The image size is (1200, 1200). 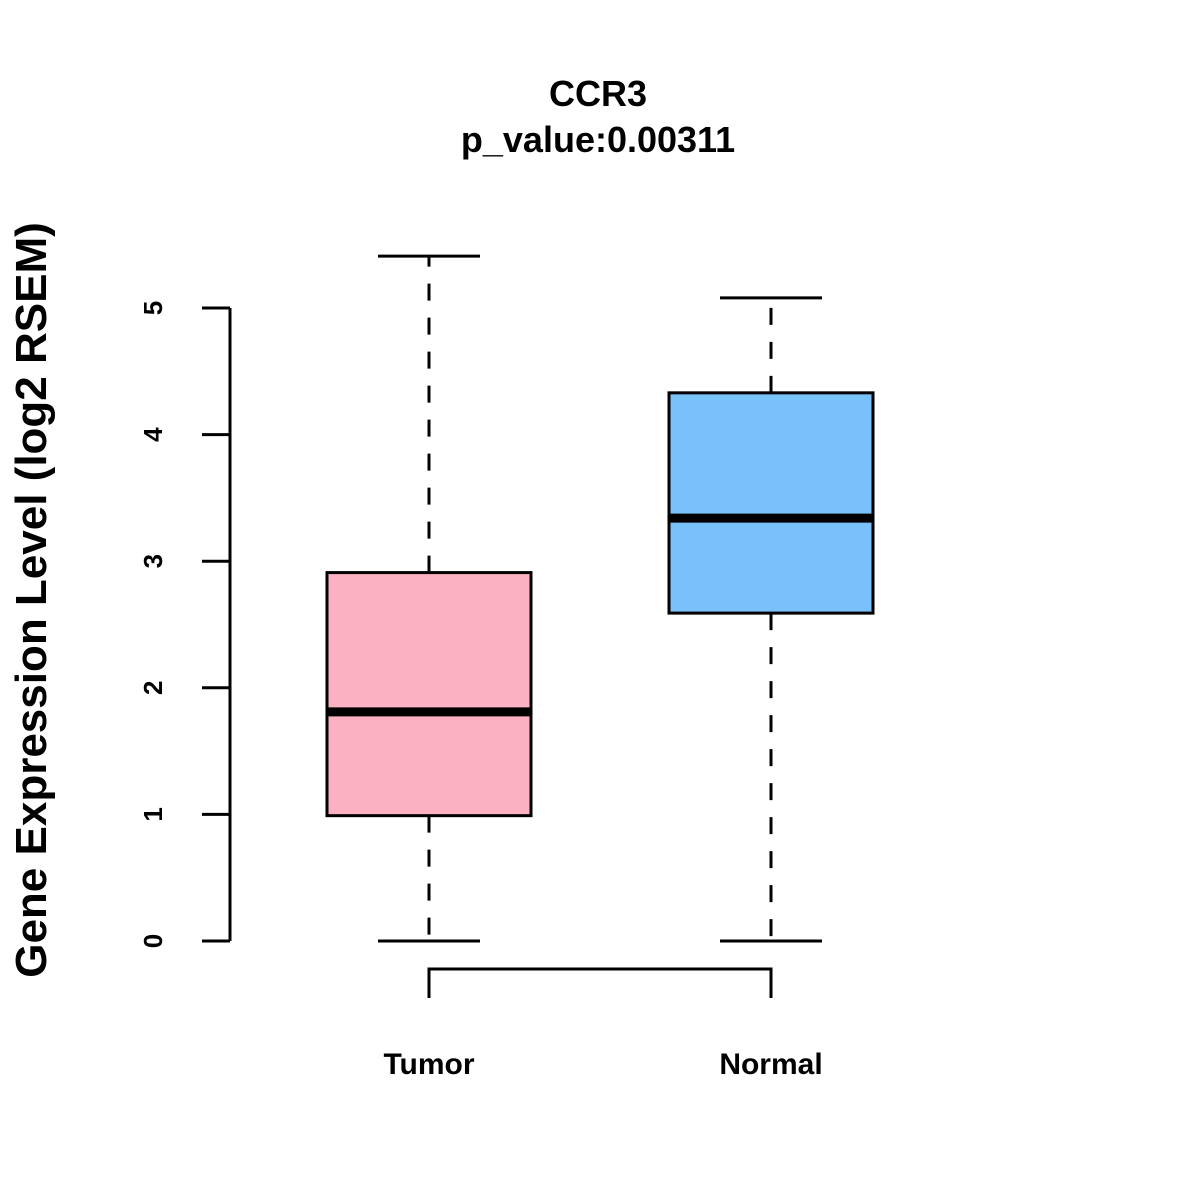 What do you see at coordinates (598, 93) in the screenshot?
I see `chart-title: CCR3` at bounding box center [598, 93].